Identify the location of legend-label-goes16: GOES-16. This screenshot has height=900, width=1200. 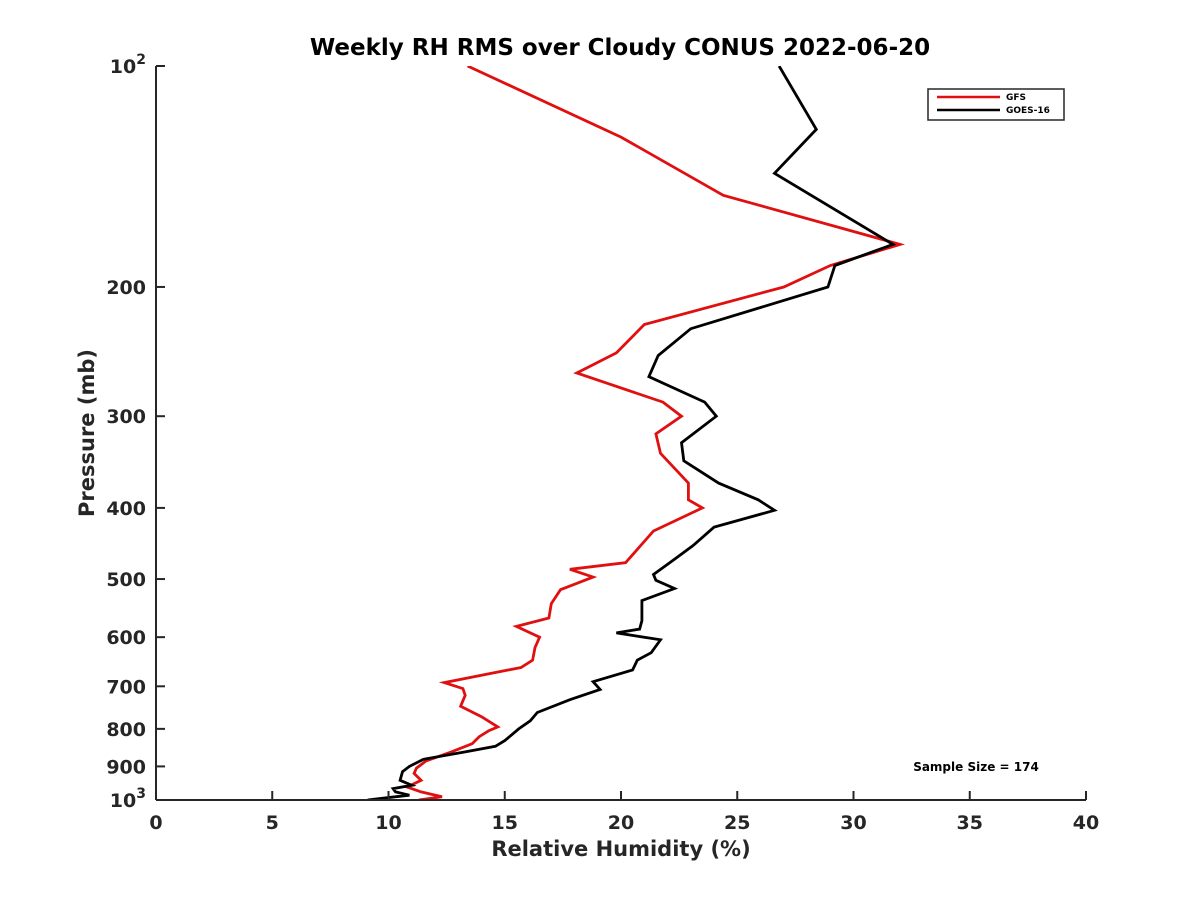
(1028, 111).